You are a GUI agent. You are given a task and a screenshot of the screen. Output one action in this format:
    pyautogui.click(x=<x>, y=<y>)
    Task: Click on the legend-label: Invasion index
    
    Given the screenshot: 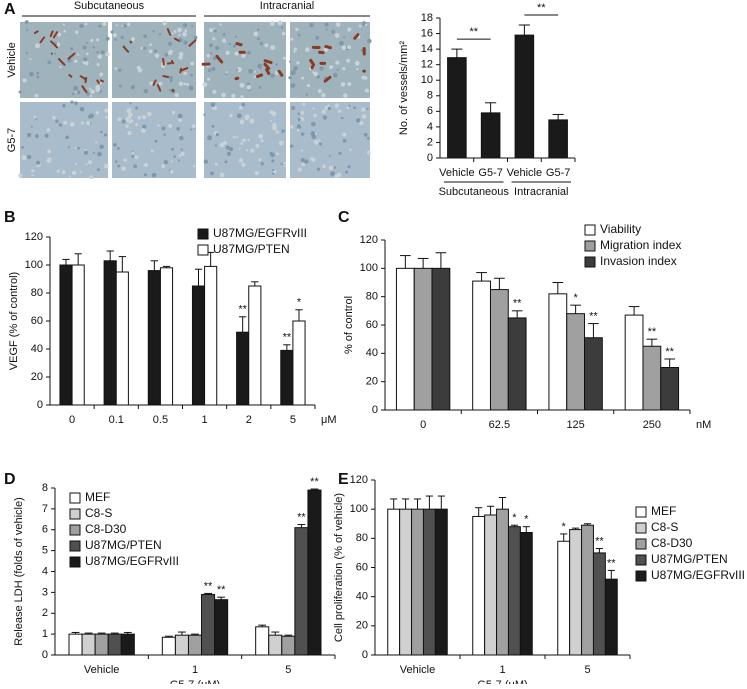 What is the action you would take?
    pyautogui.click(x=638, y=261)
    